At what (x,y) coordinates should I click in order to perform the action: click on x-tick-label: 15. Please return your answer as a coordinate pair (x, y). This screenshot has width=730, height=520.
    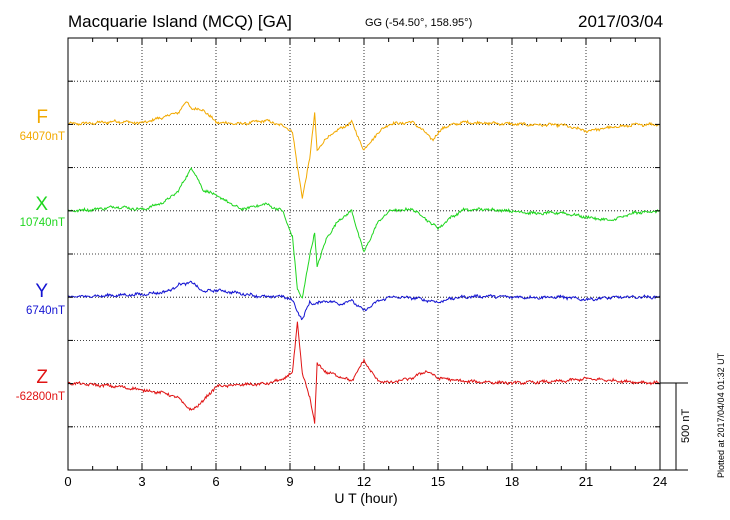
    Looking at the image, I should click on (438, 481).